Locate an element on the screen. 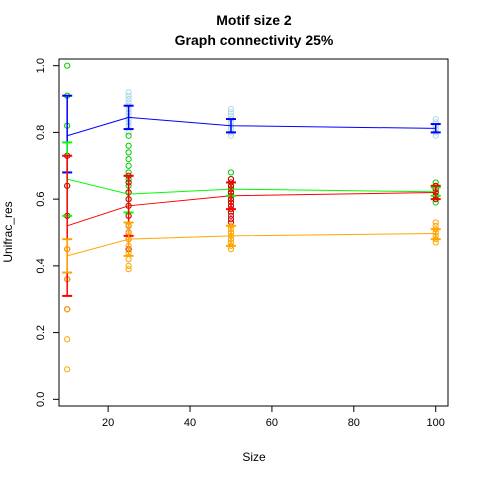  y-tick-label: 0.2 is located at coordinates (41, 332).